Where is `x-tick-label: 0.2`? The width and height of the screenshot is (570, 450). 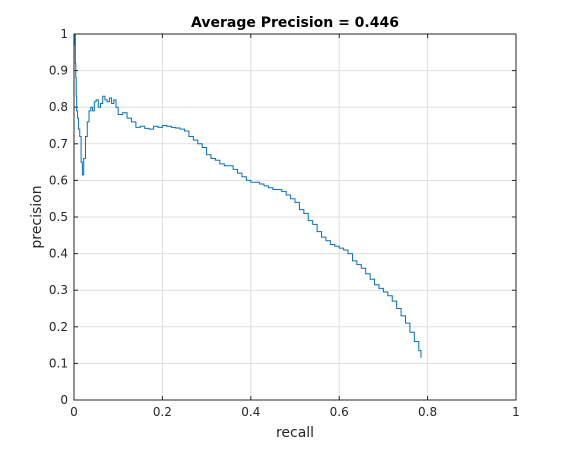 x-tick-label: 0.2 is located at coordinates (162, 412).